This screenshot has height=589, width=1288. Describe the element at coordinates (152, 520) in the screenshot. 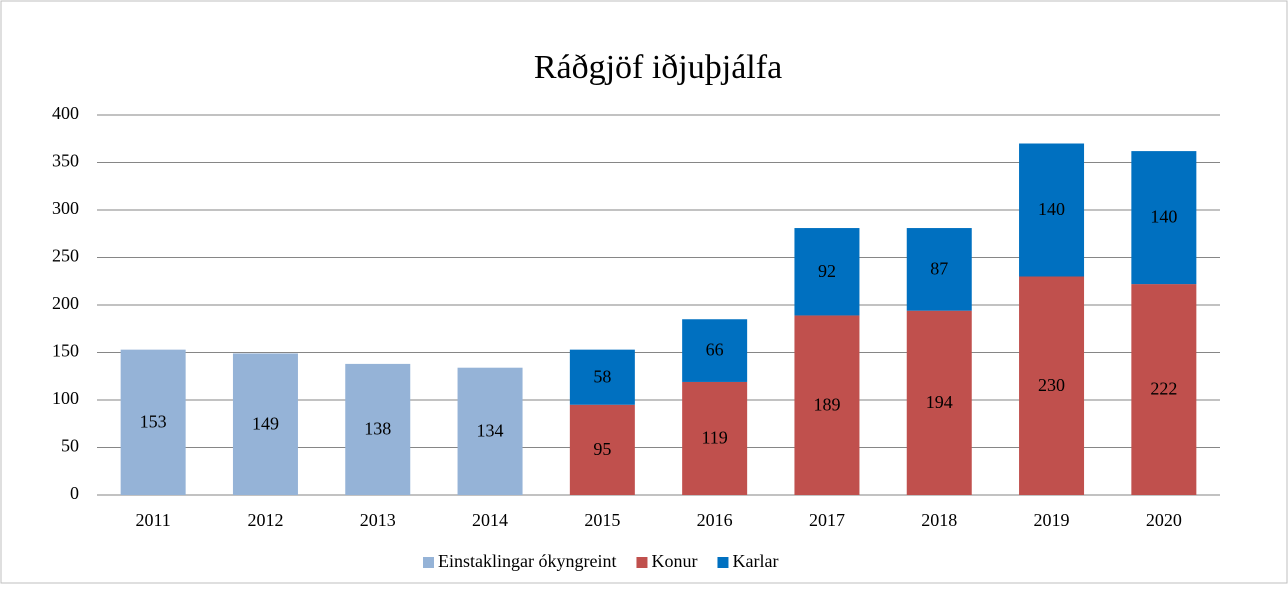

I see `x-tick-label: 2011` at that location.